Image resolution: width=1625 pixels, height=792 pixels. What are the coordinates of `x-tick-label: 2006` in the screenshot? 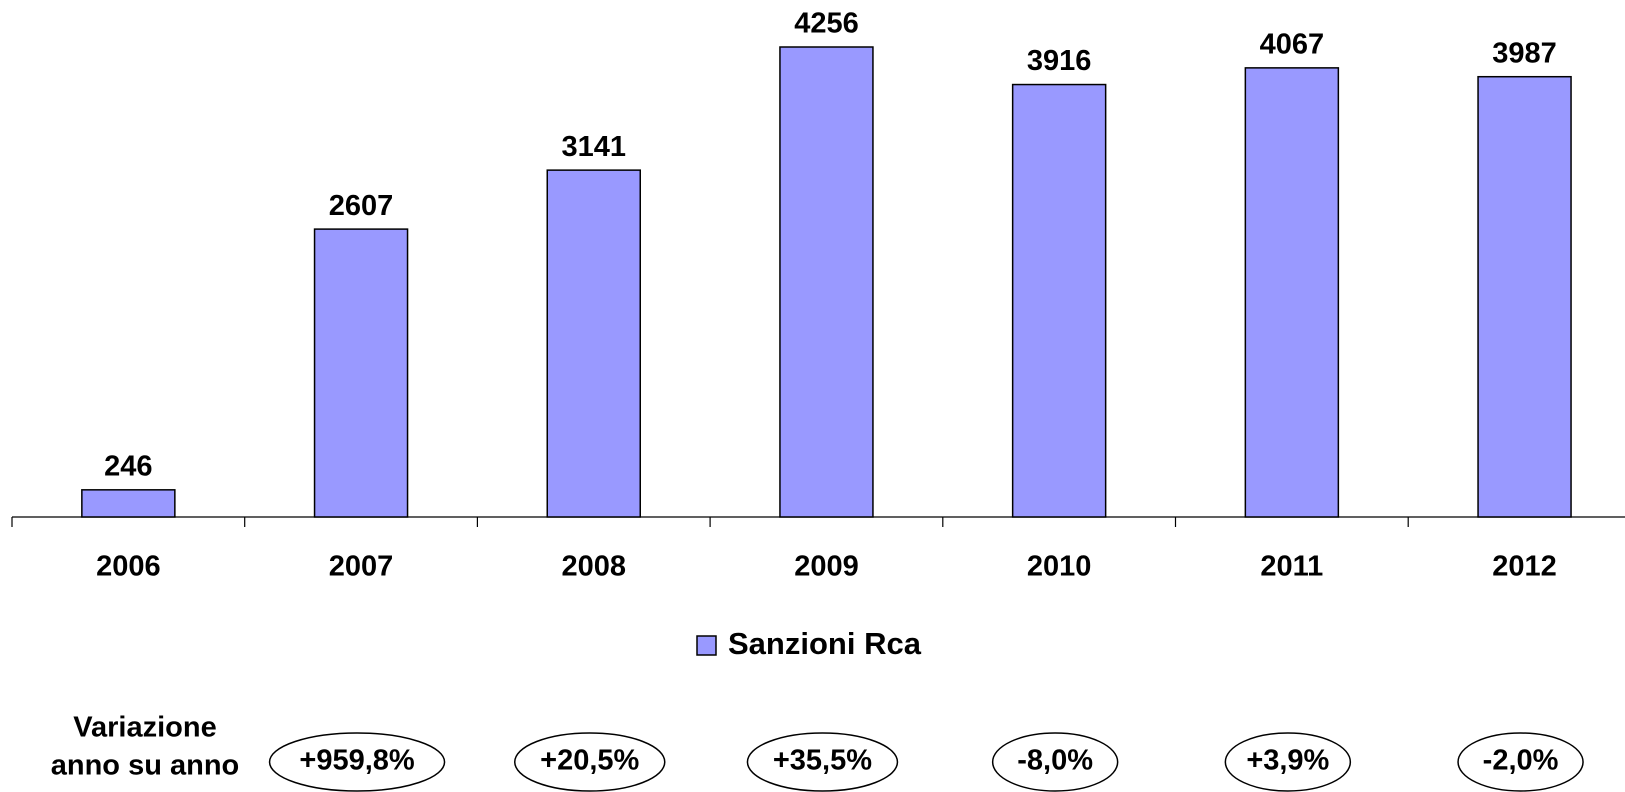 It's located at (128, 567).